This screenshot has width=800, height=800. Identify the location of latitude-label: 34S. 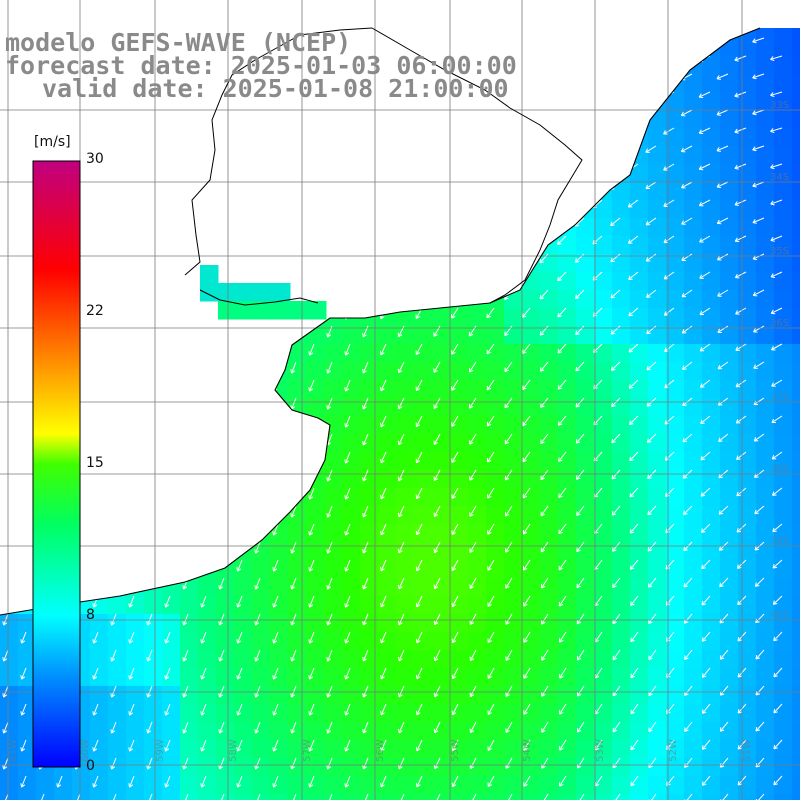
(780, 177).